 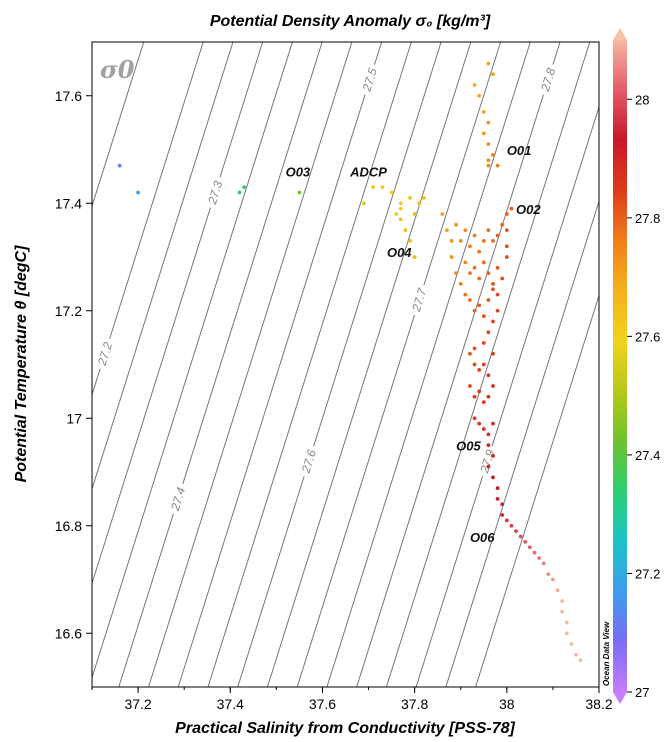 I want to click on y-axis-label: Potential Temperature θ [degC], so click(x=21, y=363).